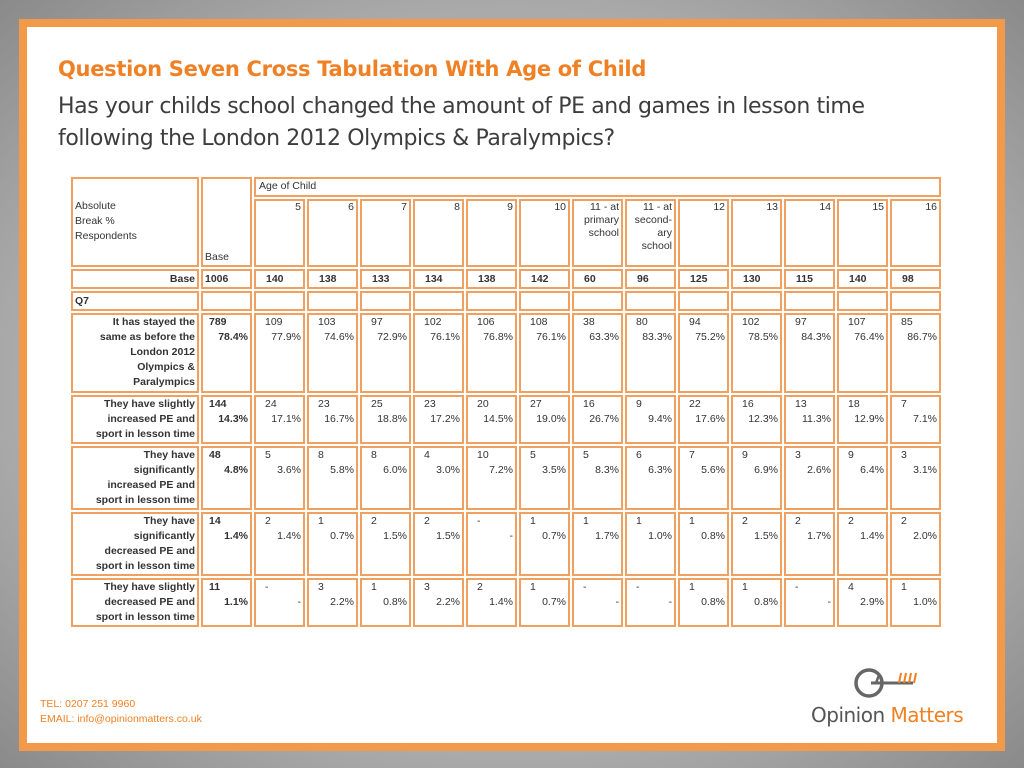 This screenshot has height=768, width=1024. What do you see at coordinates (332, 232) in the screenshot?
I see `column-header: 6` at bounding box center [332, 232].